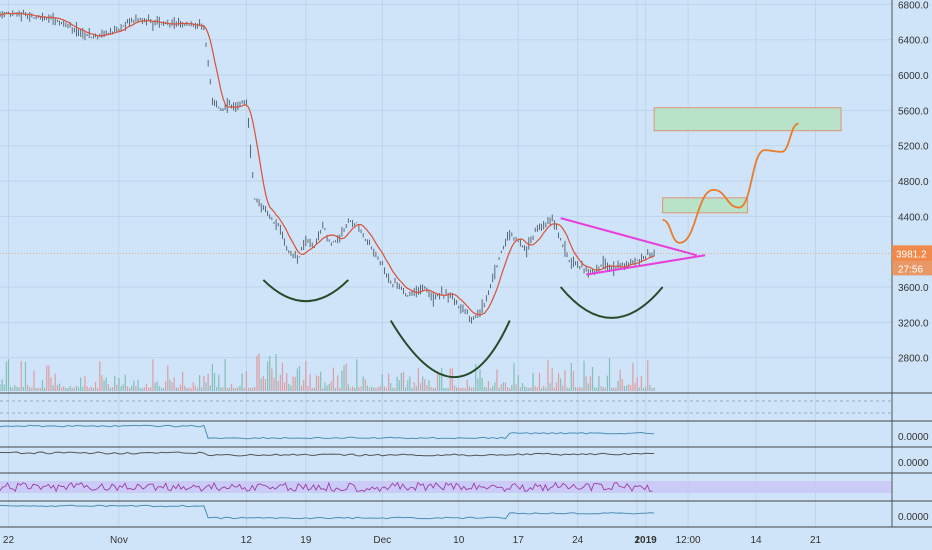  What do you see at coordinates (637, 540) in the screenshot?
I see `time-tick-label-8: 1` at bounding box center [637, 540].